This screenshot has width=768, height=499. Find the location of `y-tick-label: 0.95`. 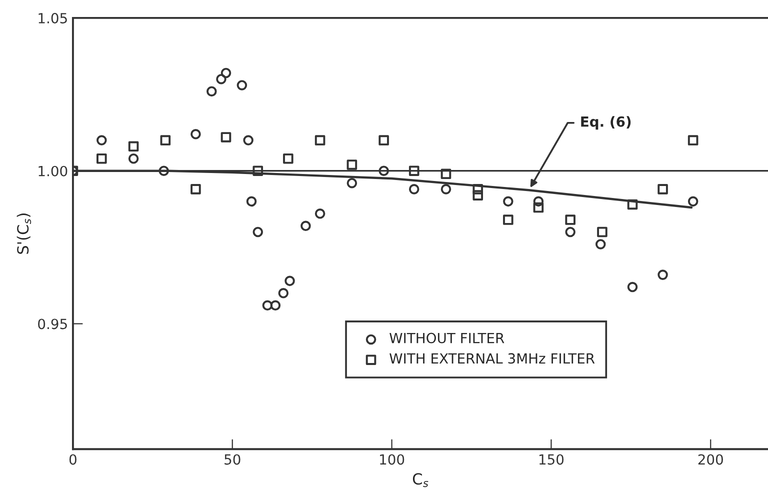

y-tick-label: 0.95 is located at coordinates (52, 324).